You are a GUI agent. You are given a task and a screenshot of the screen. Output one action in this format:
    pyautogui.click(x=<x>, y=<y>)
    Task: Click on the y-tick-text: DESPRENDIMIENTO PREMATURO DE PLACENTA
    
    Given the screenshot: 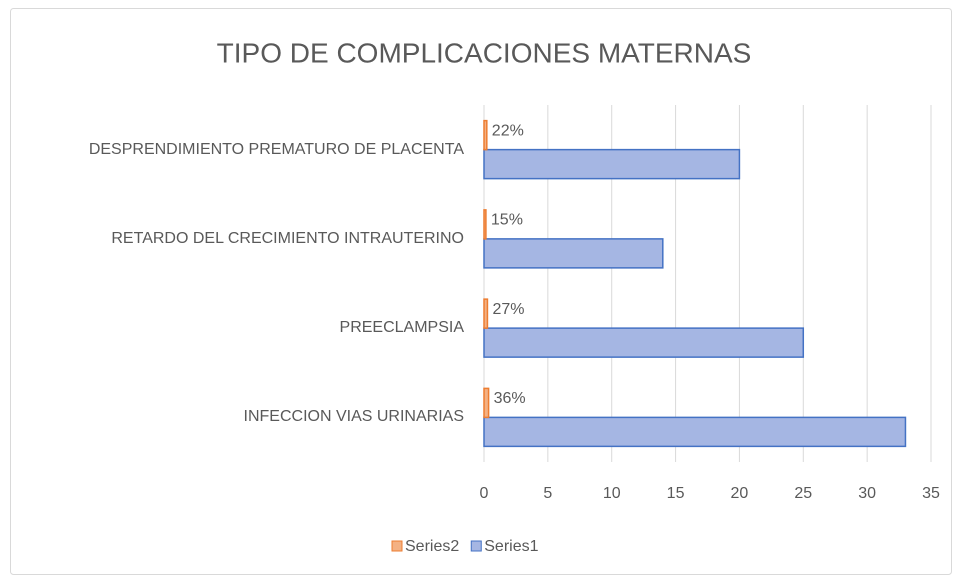 What is the action you would take?
    pyautogui.click(x=276, y=149)
    